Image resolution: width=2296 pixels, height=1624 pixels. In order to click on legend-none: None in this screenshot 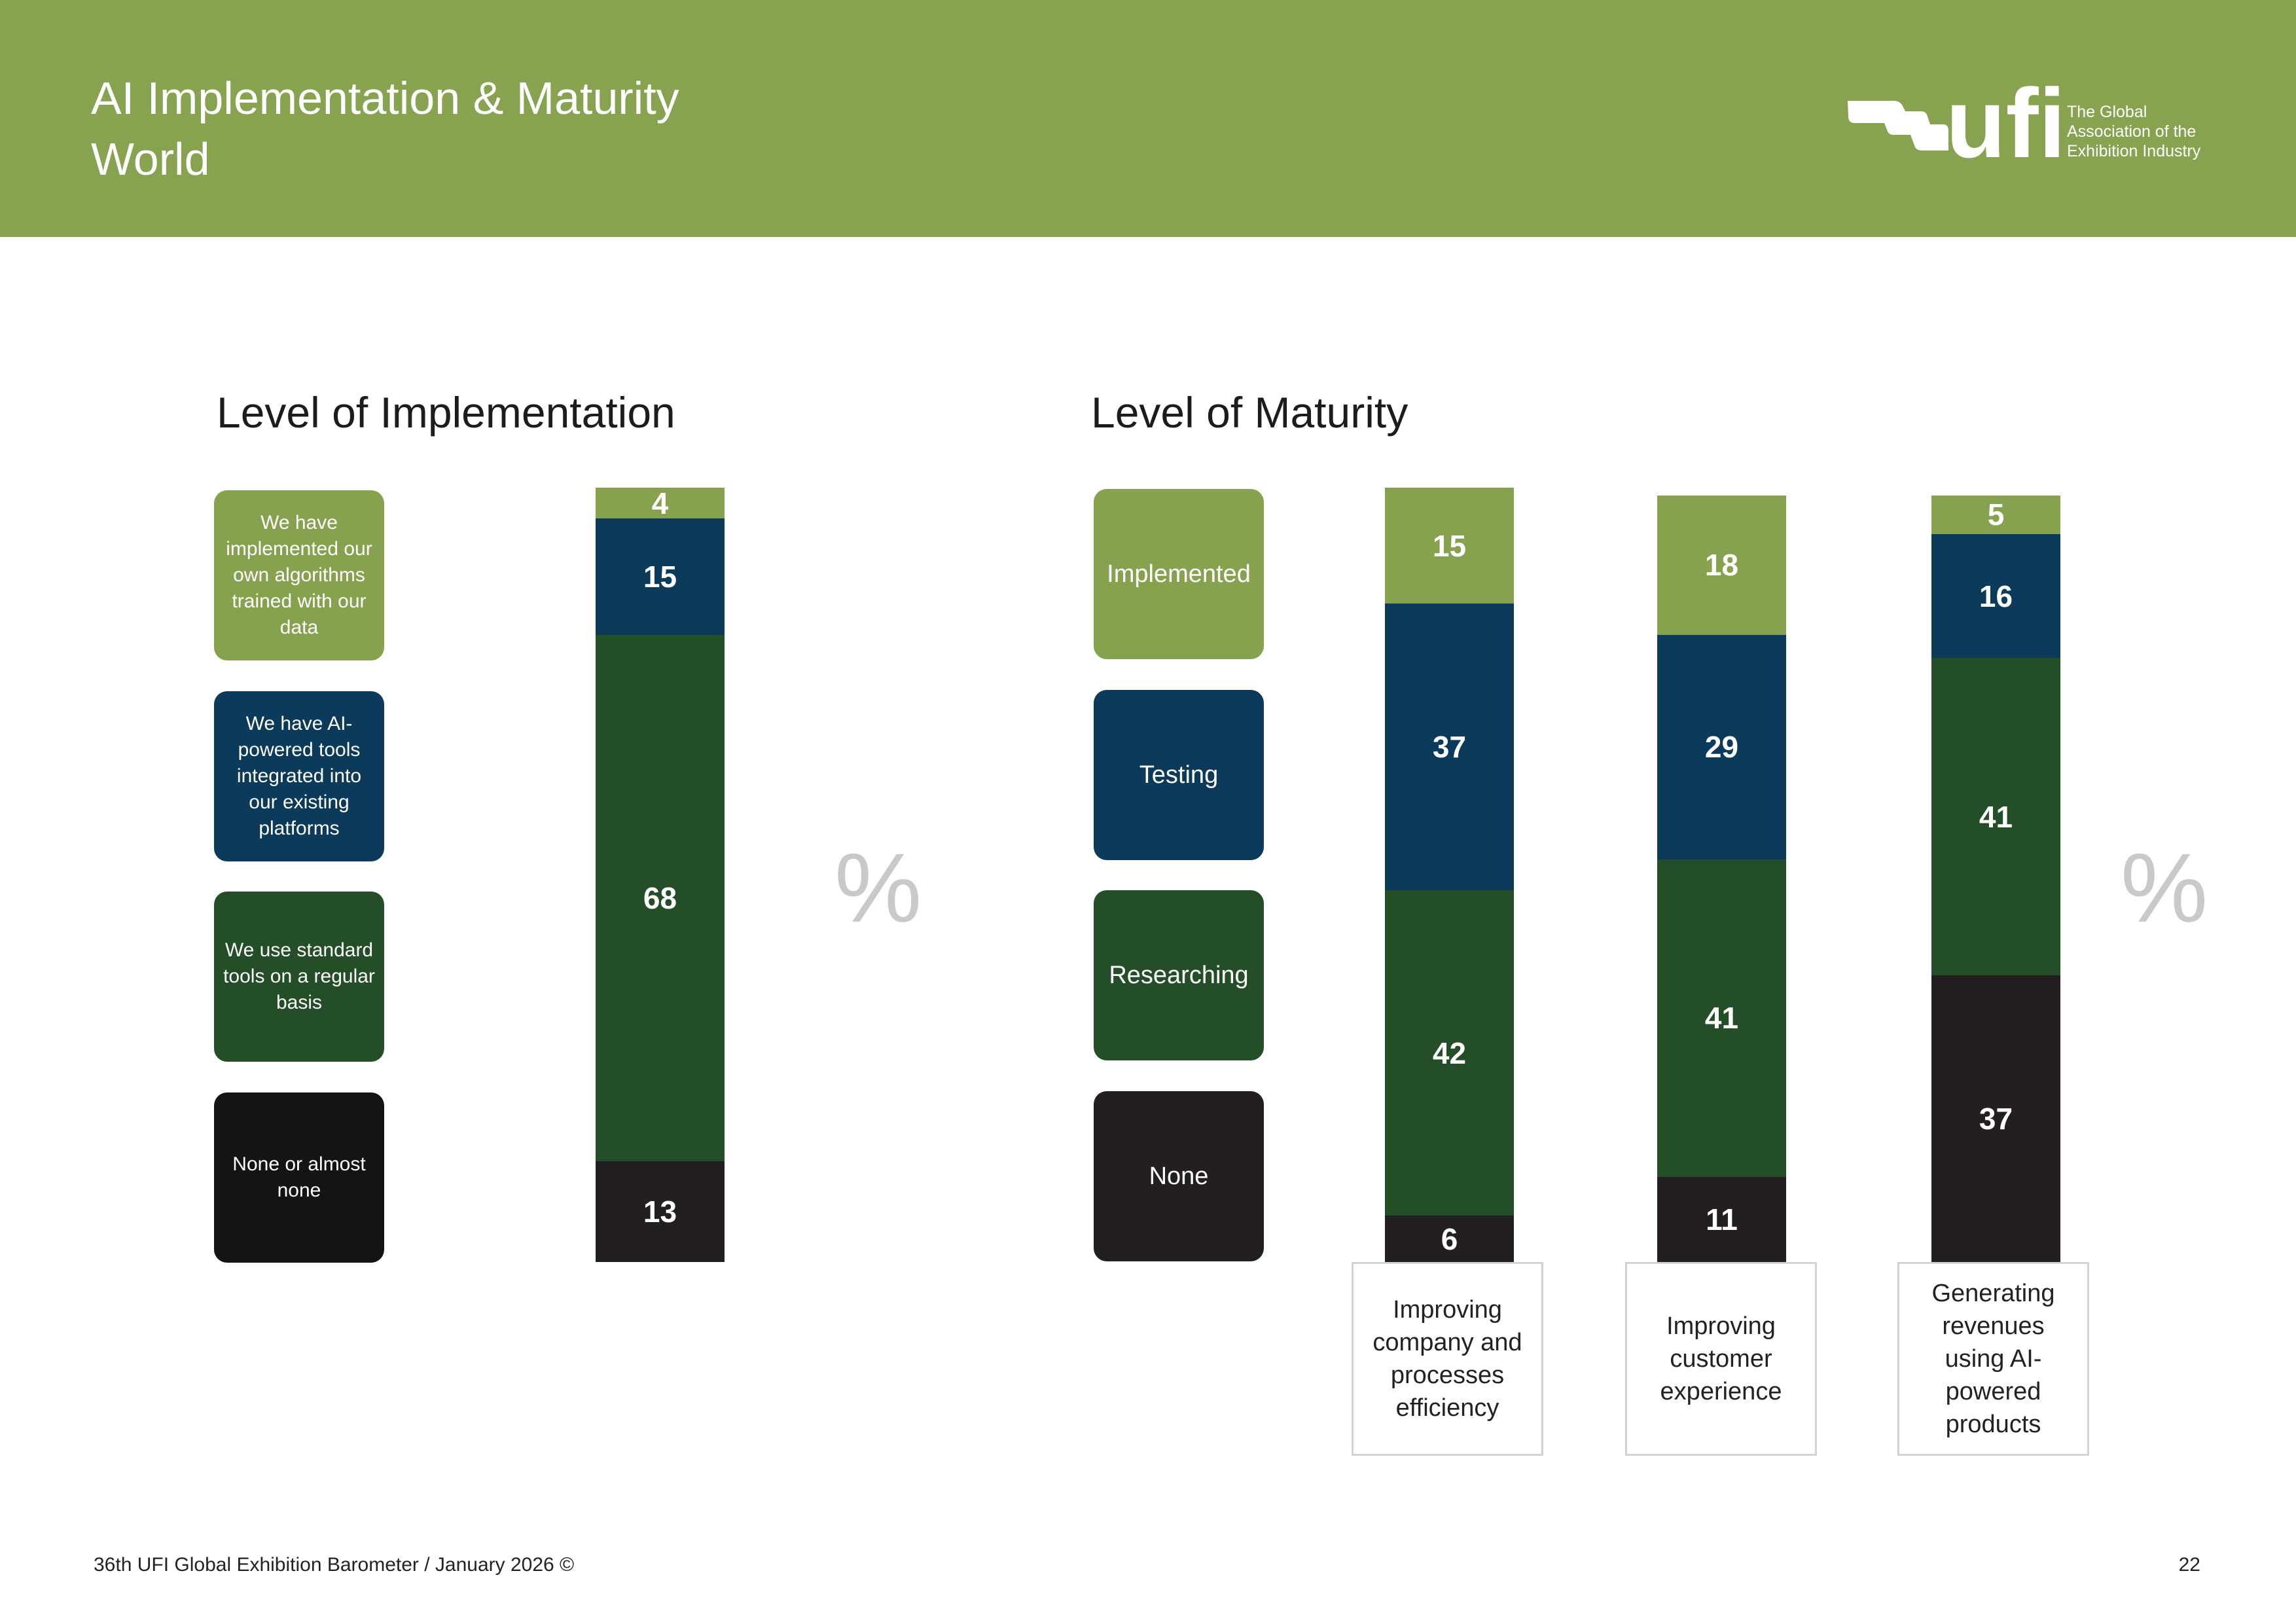, I will do `click(1179, 1176)`.